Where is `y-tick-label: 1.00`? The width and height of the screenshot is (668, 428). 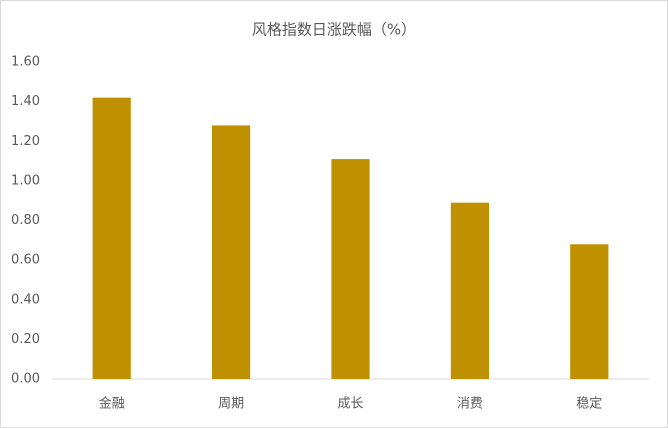 y-tick-label: 1.00 is located at coordinates (25, 180).